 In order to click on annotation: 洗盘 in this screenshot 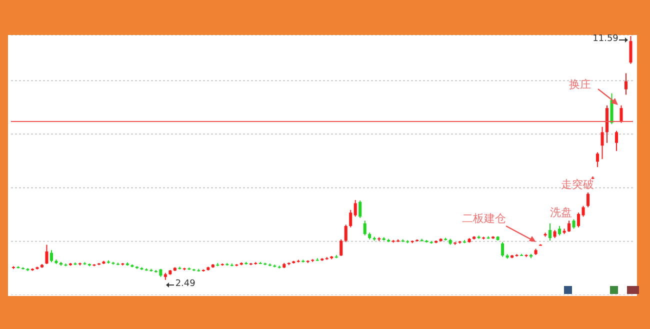, I will do `click(561, 212)`.